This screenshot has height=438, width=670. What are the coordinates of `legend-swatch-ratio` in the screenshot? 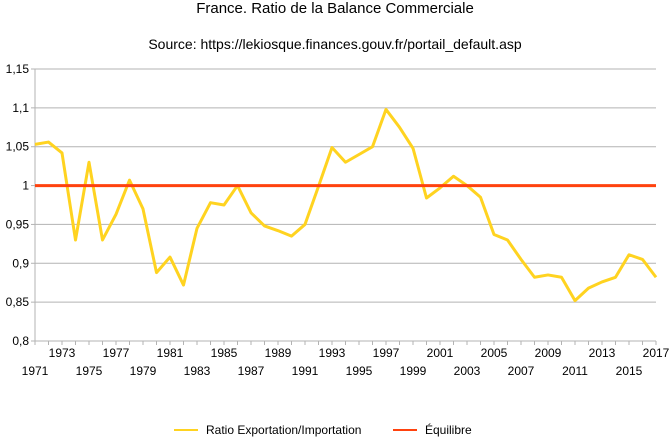 It's located at (186, 430).